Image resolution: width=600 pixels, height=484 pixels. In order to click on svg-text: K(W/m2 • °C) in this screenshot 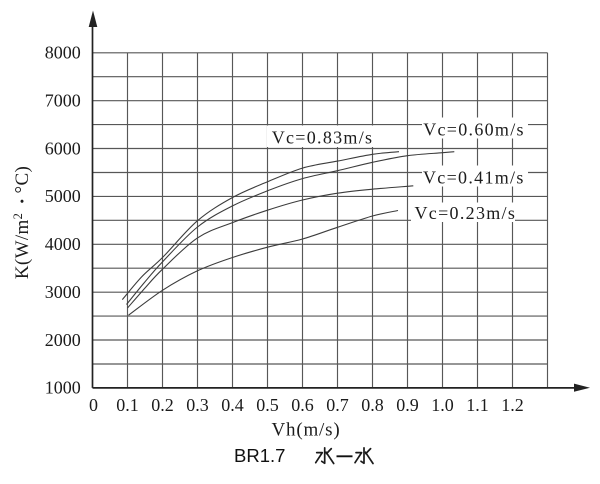, I will do `click(22, 222)`.